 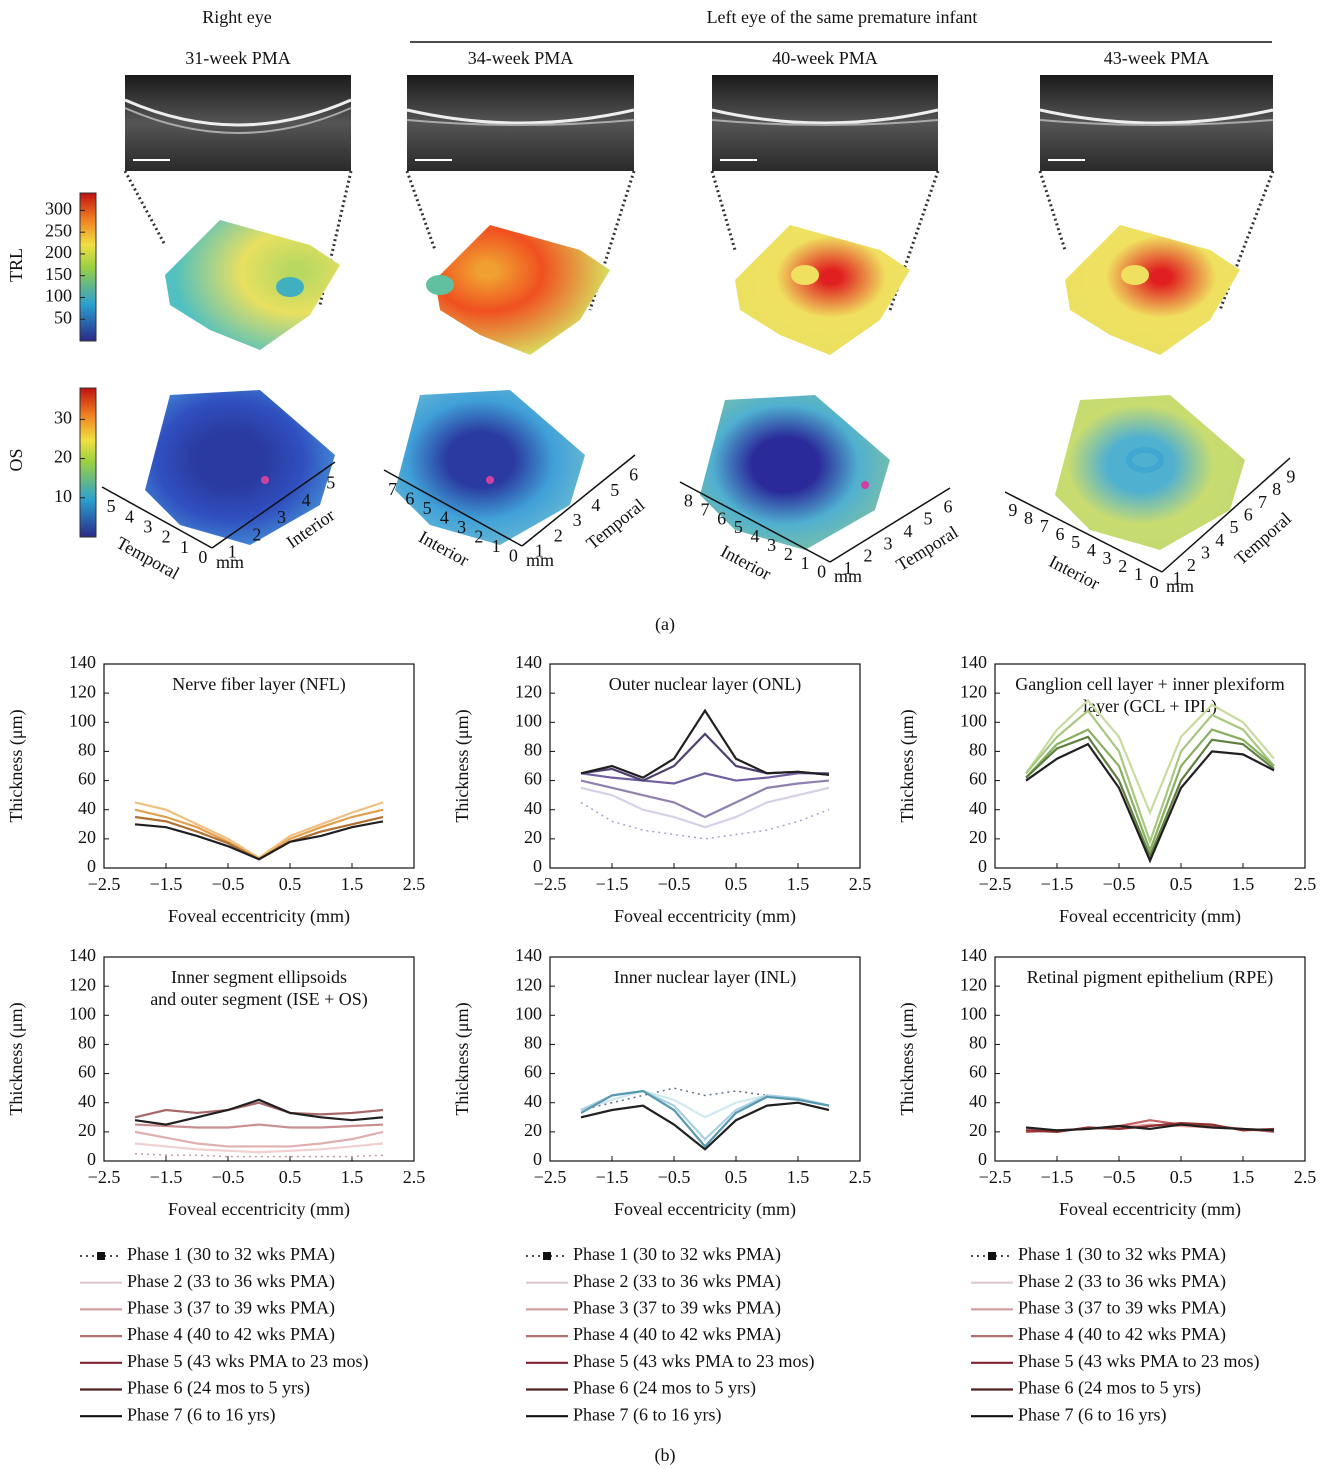 I want to click on chart-title: Ganglion cell layer + inner plexiform, so click(x=1150, y=684).